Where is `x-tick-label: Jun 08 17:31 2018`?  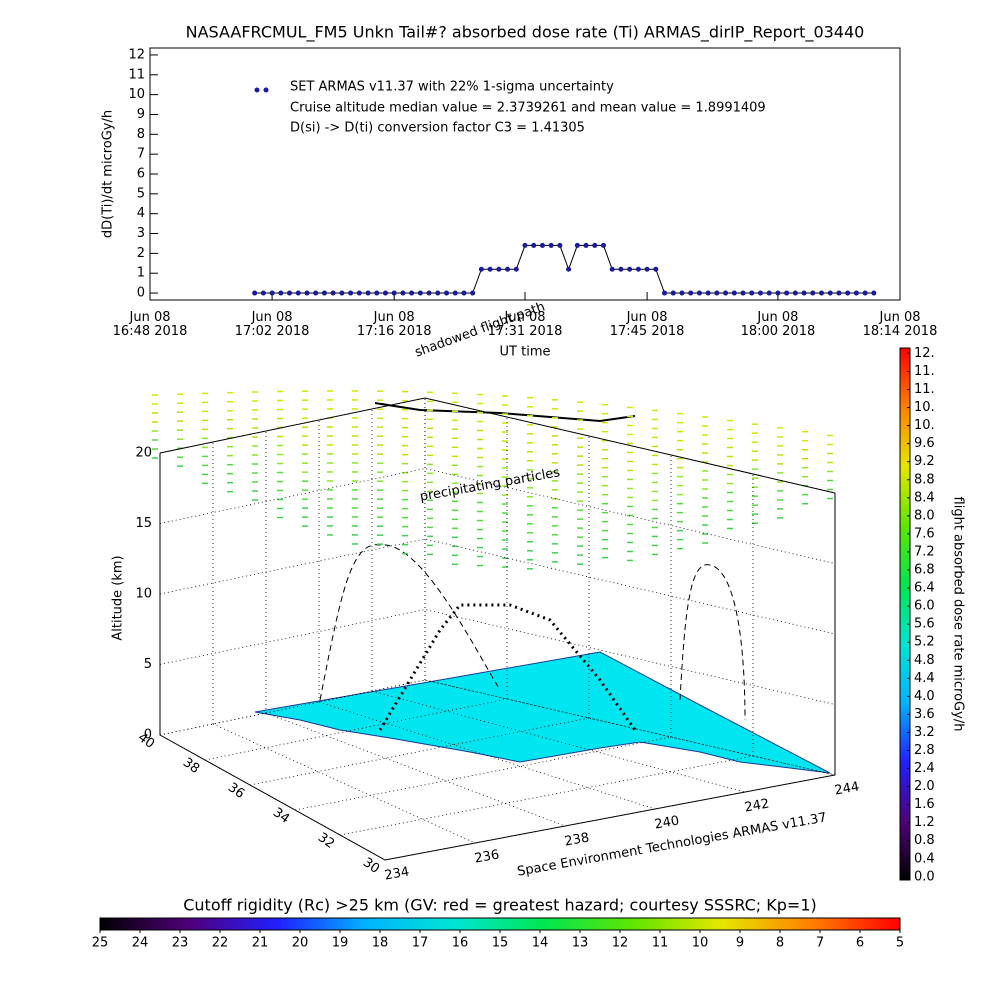
x-tick-label: Jun 08 17:31 2018 is located at coordinates (525, 324).